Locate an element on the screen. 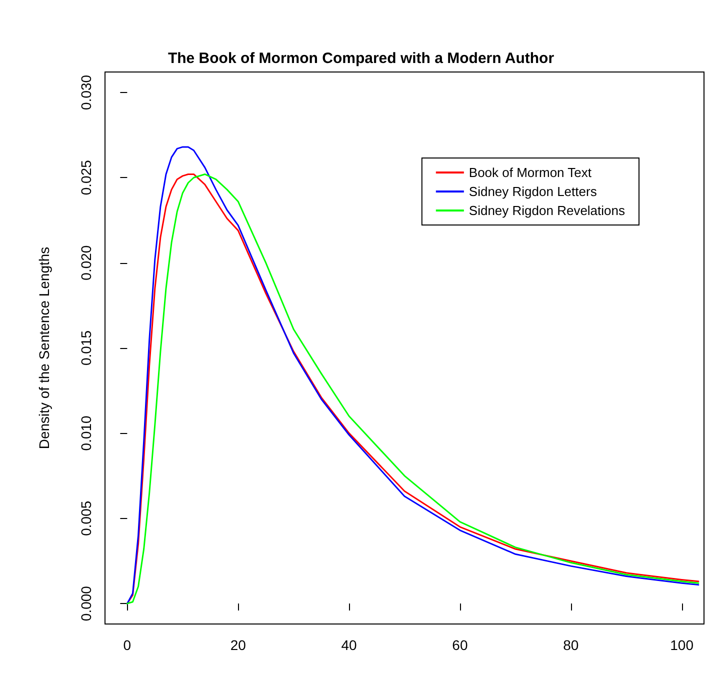 This screenshot has width=722, height=677. y-tick-label: 0.025 is located at coordinates (86, 178).